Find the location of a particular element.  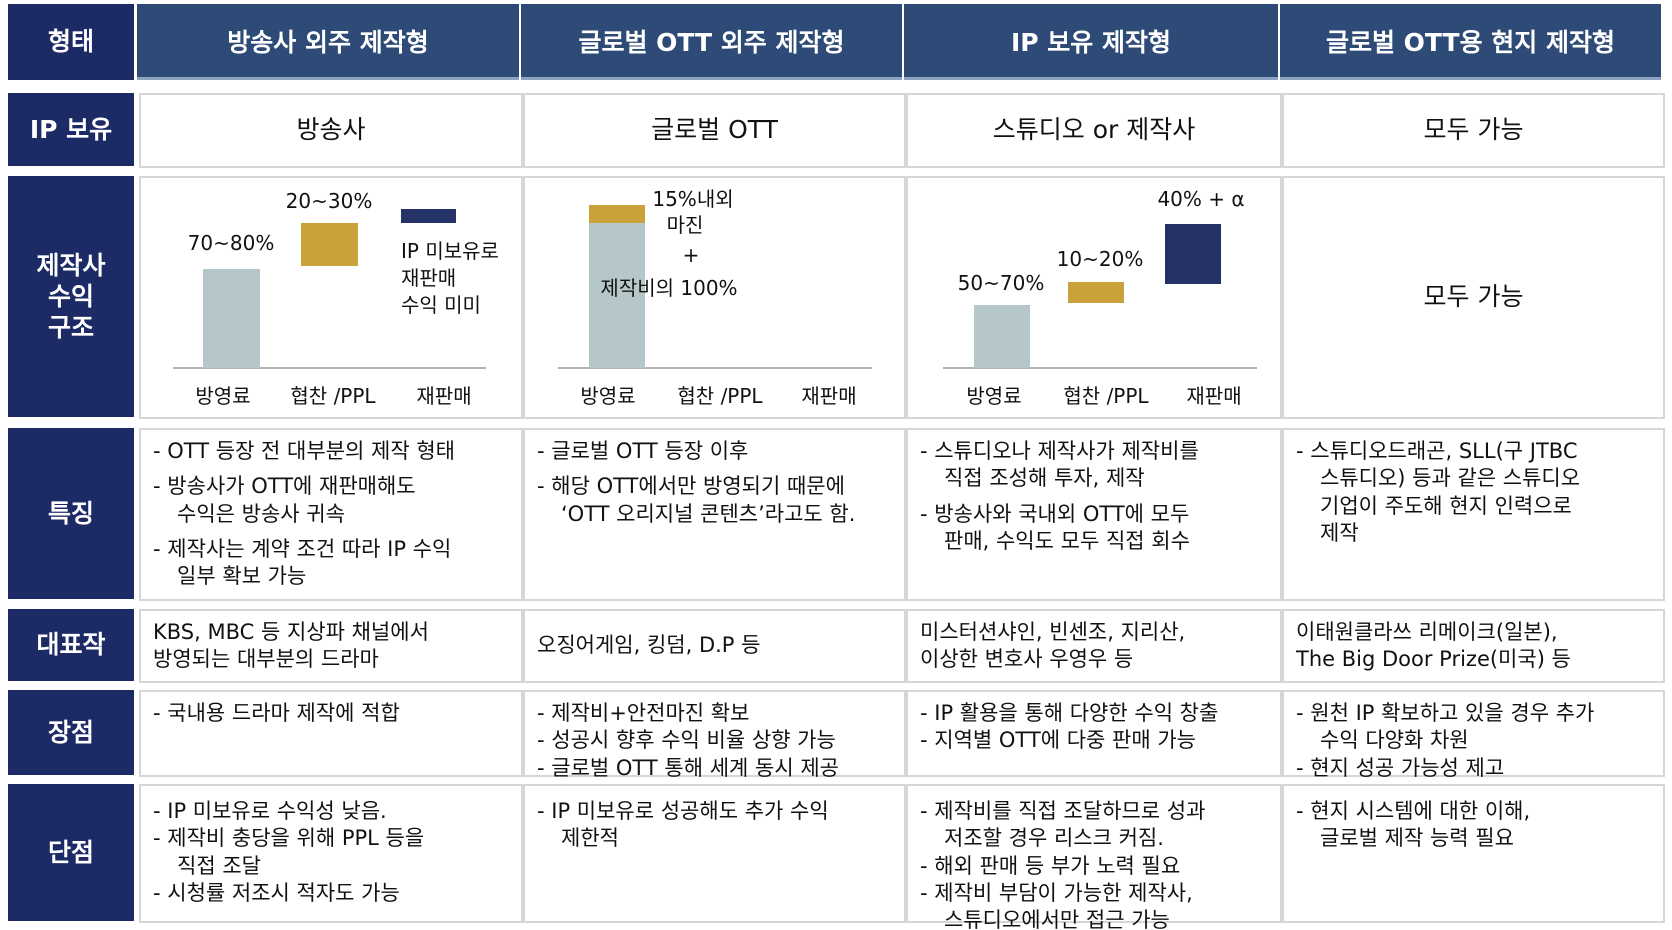

list-item: - 시청률 저조시 적자도 가능 is located at coordinates (276, 892).